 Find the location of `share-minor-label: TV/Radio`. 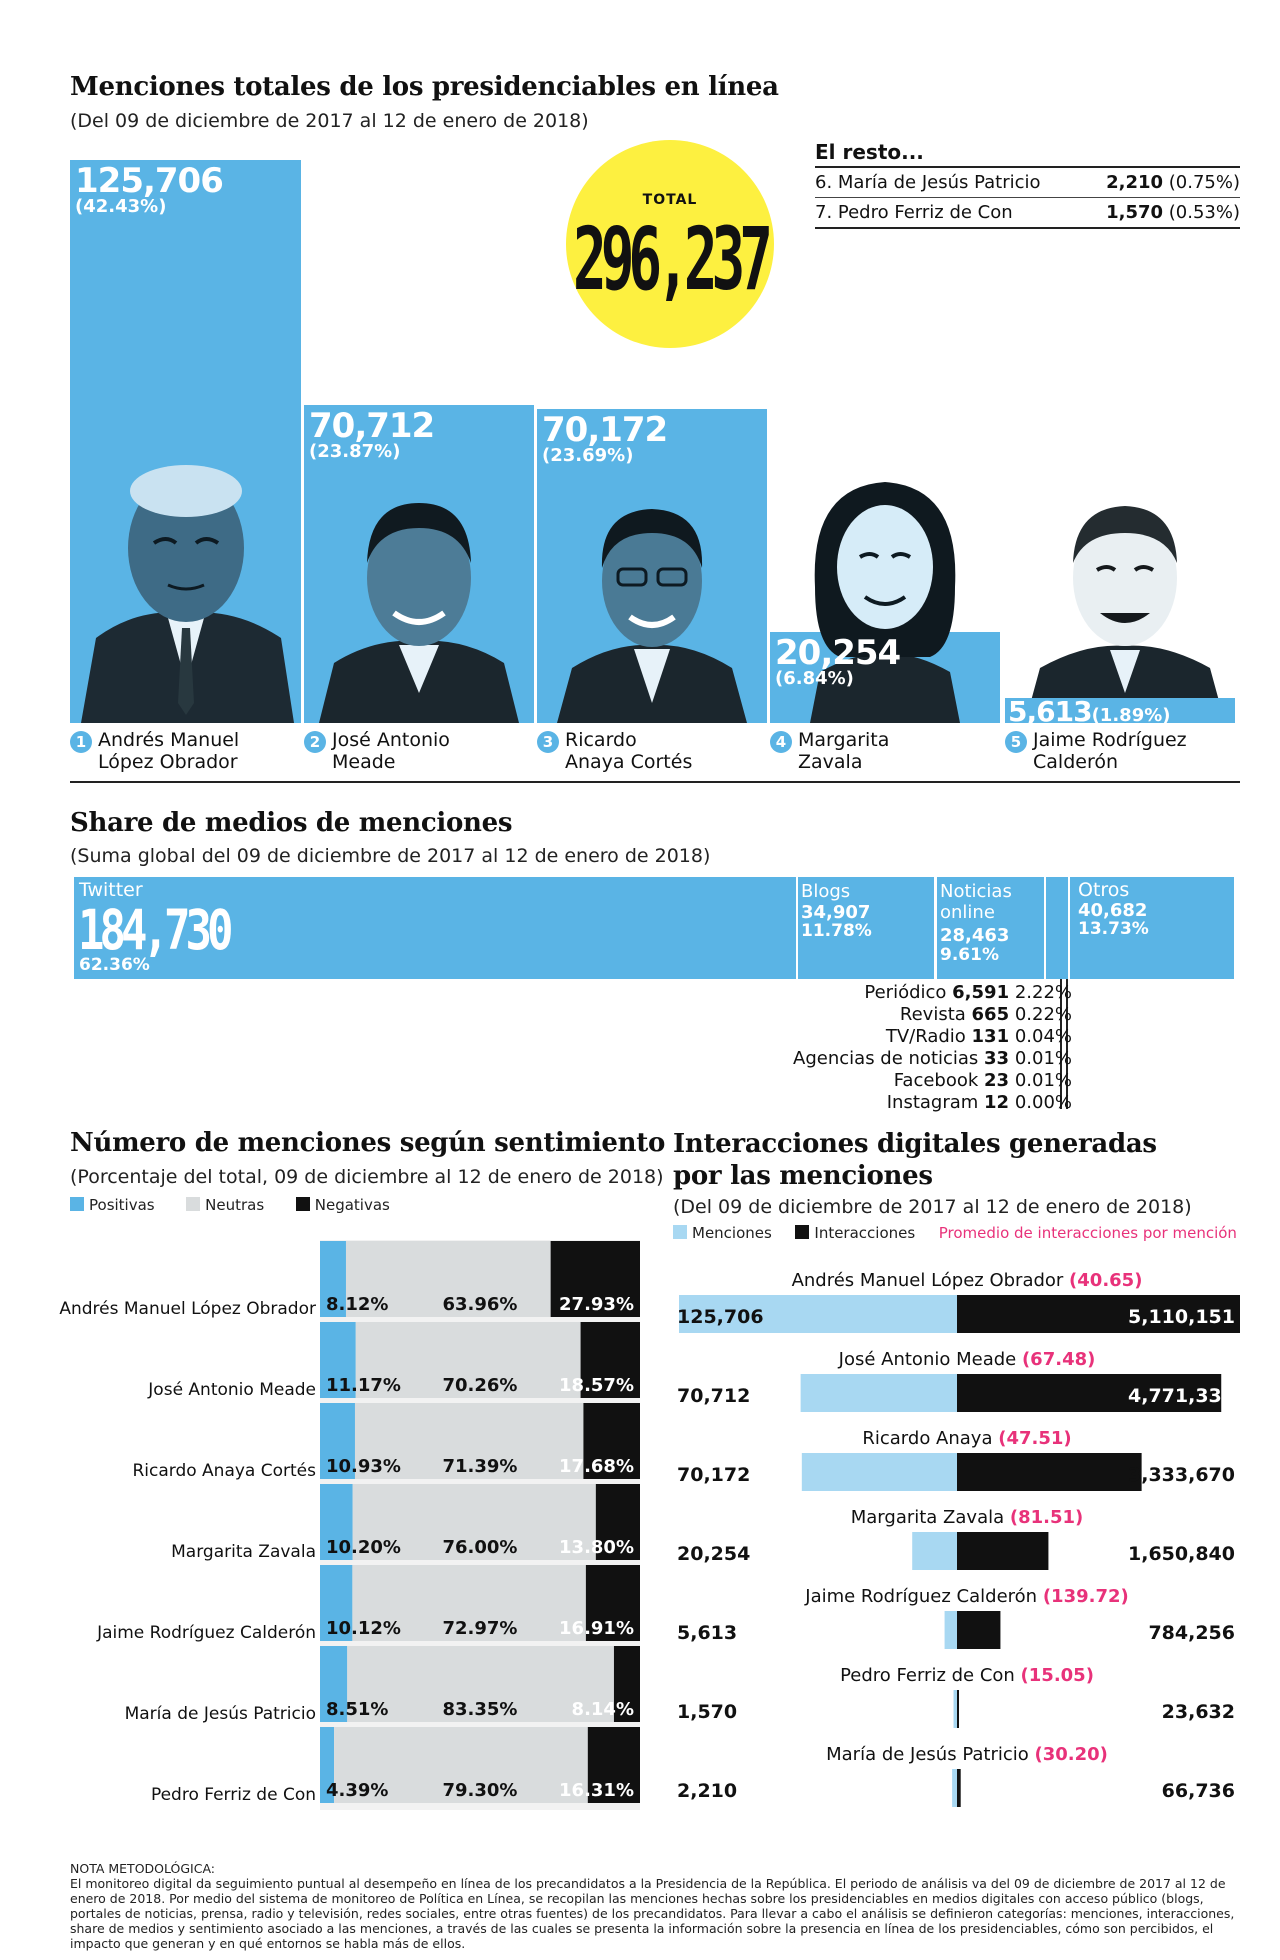

share-minor-label: TV/Radio is located at coordinates (928, 1036).